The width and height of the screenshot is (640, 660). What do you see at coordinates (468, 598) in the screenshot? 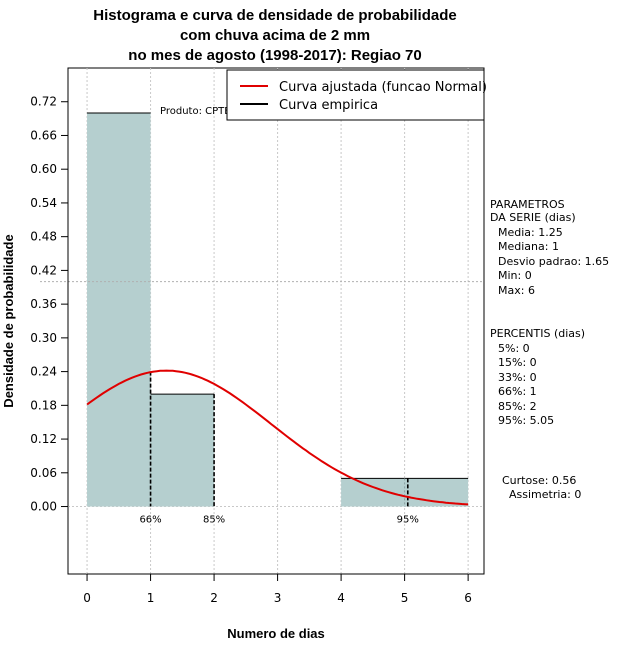
I see `x-tick-label: 6` at bounding box center [468, 598].